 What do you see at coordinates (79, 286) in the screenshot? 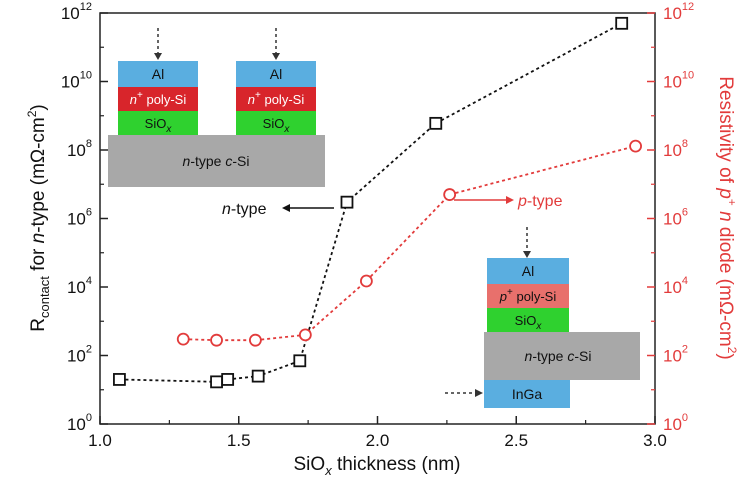
I see `left-tick-label: 10⁴` at bounding box center [79, 286].